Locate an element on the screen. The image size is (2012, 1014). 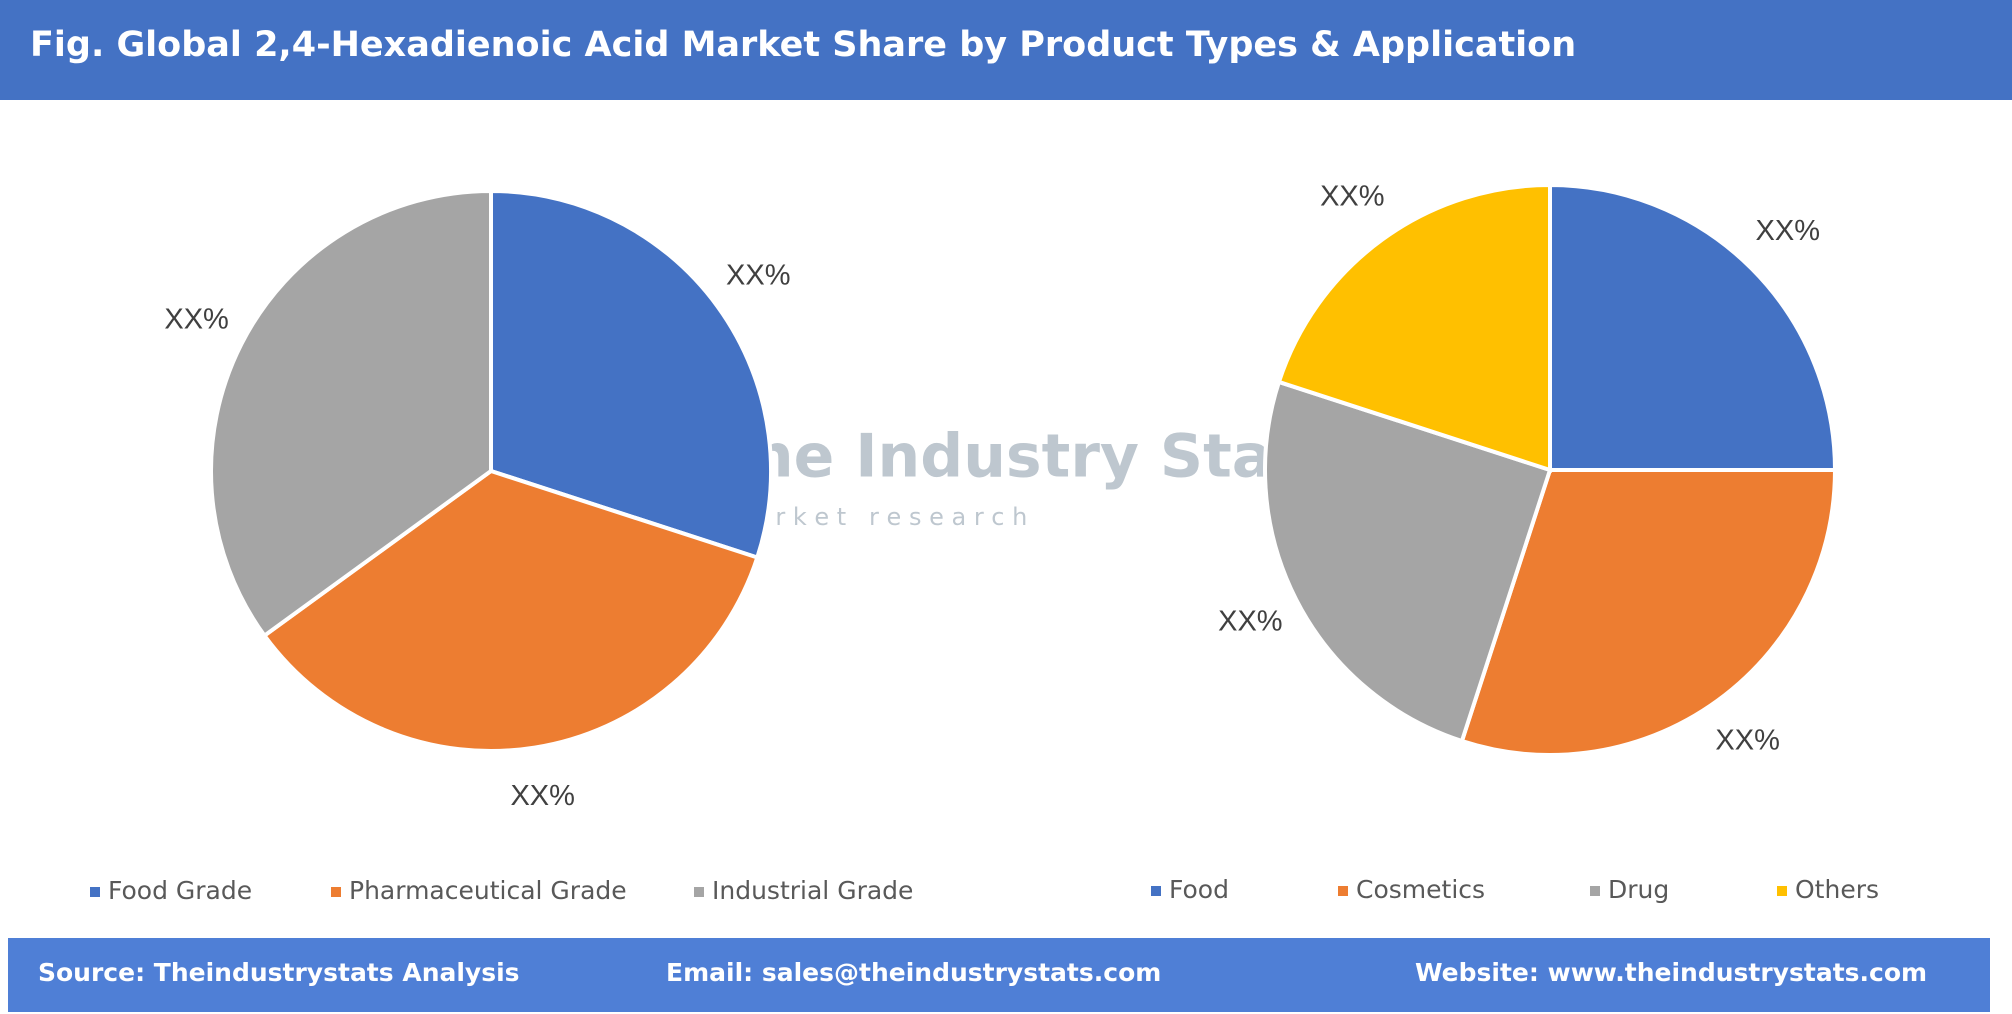
watermark-brand: The Industry Stats is located at coordinates (1023, 457).